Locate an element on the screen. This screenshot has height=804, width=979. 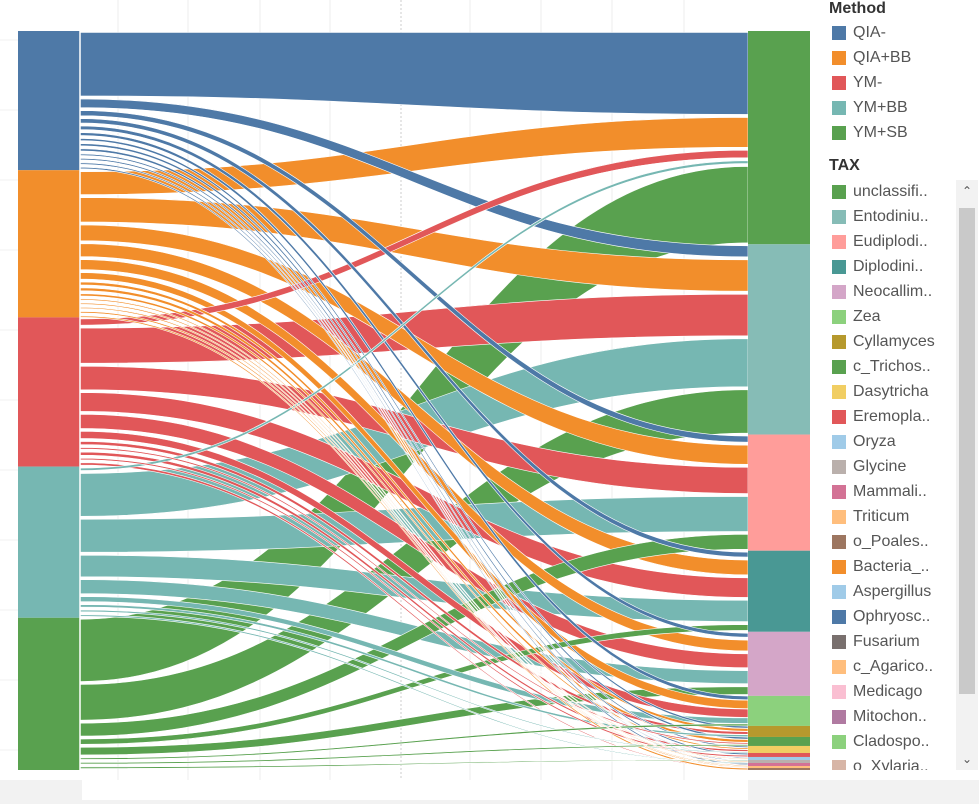
tax-legend-item: Eudiplodi.. is located at coordinates (893, 242).